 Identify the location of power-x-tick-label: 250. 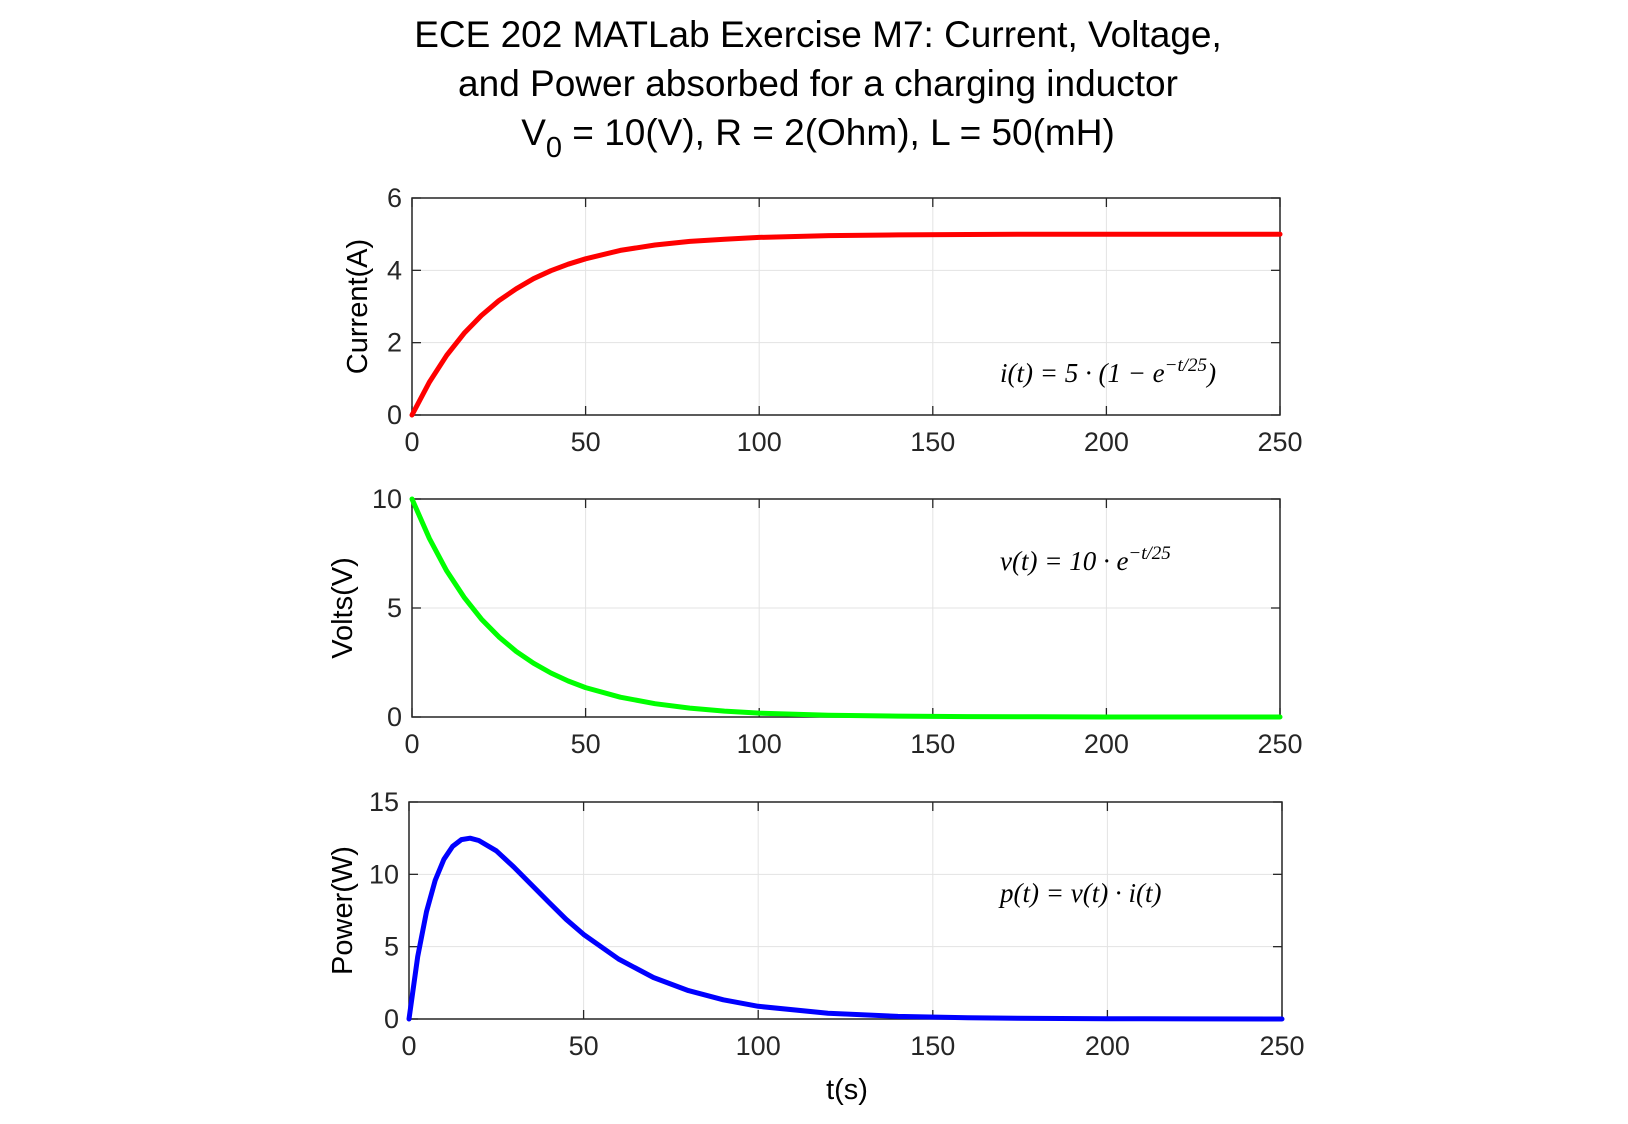
(1281, 1046).